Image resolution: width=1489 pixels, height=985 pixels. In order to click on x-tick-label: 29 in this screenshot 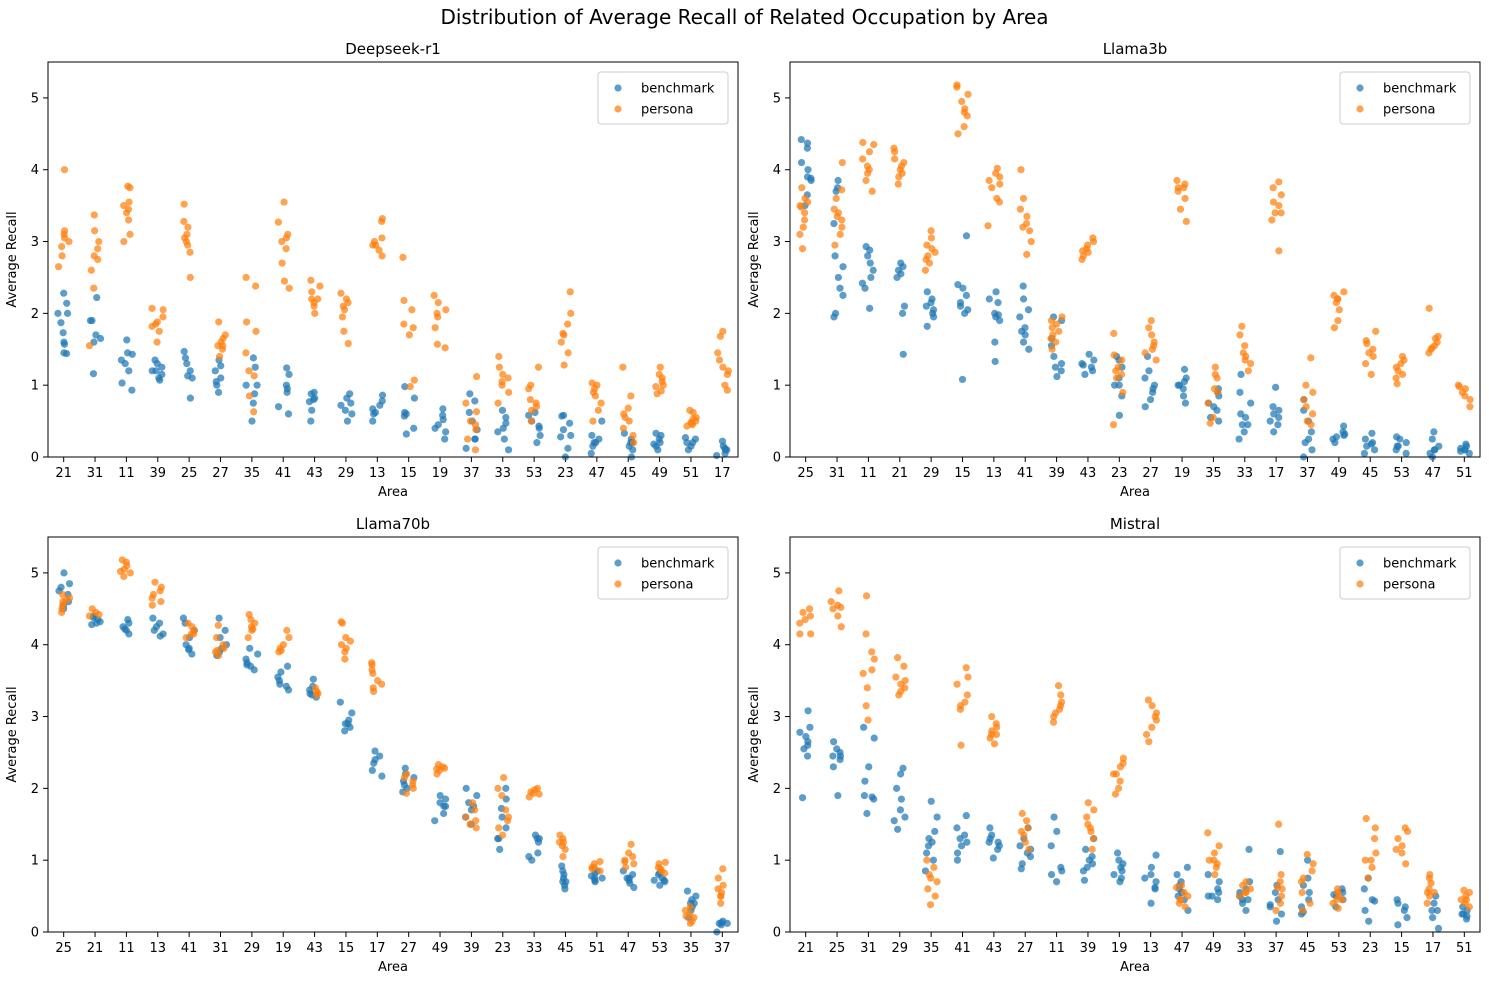, I will do `click(252, 948)`.